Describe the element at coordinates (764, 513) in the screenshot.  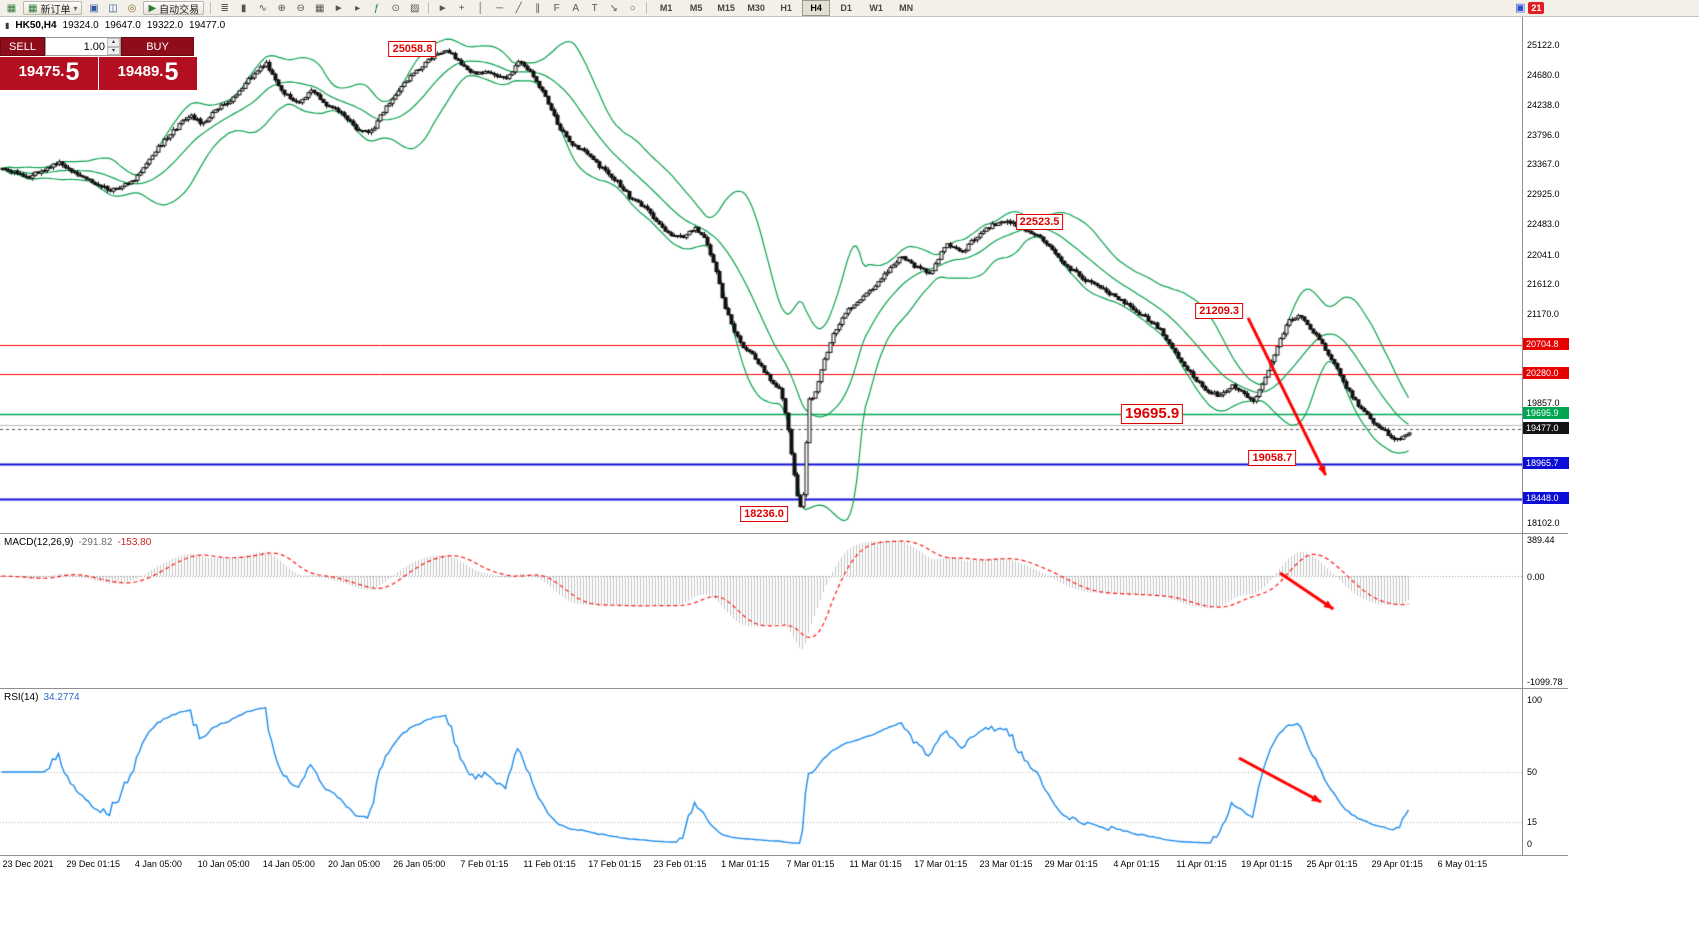
I see `price-annotation: 18236.0` at that location.